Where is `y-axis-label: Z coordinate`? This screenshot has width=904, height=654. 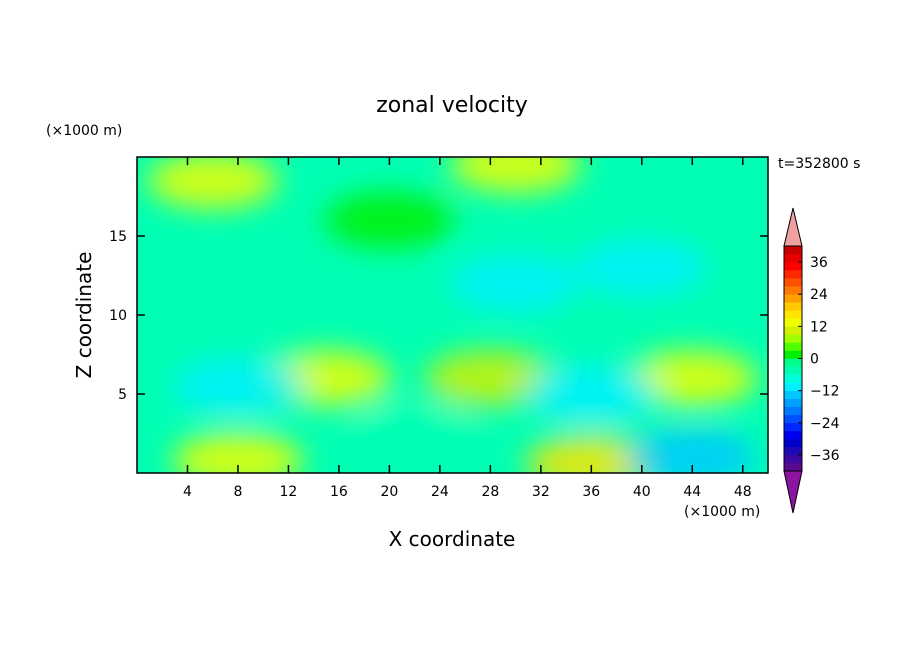
y-axis-label: Z coordinate is located at coordinates (84, 315).